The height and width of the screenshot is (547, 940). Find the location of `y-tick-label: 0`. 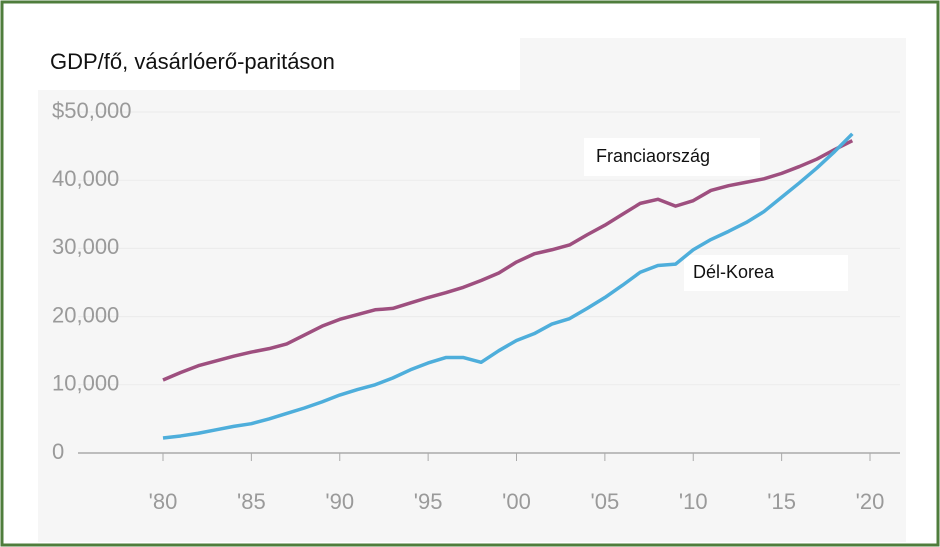

y-tick-label: 0 is located at coordinates (58, 451).